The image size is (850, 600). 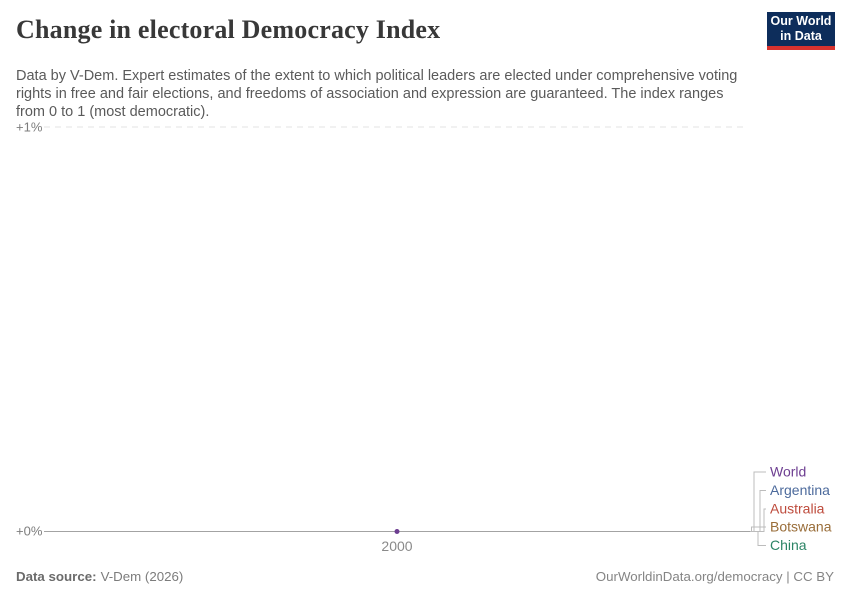 I want to click on data-source-value: V-Dem (2026), so click(x=142, y=576).